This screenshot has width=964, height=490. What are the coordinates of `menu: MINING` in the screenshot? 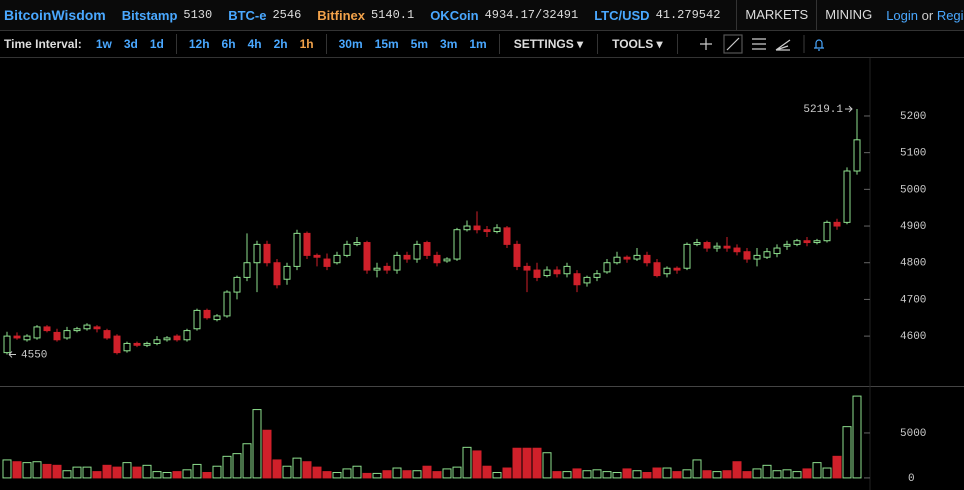 It's located at (848, 15).